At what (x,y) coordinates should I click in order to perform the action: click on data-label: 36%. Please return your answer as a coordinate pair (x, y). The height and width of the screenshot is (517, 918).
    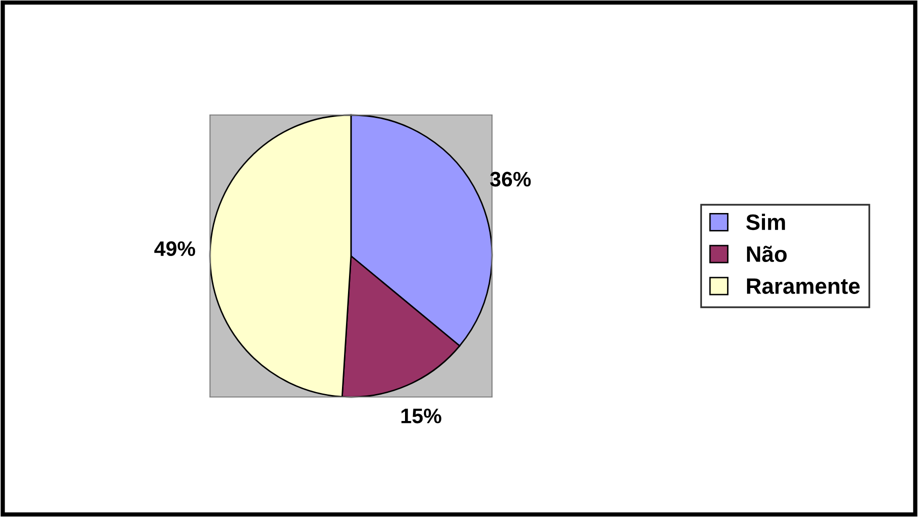
    Looking at the image, I should click on (510, 179).